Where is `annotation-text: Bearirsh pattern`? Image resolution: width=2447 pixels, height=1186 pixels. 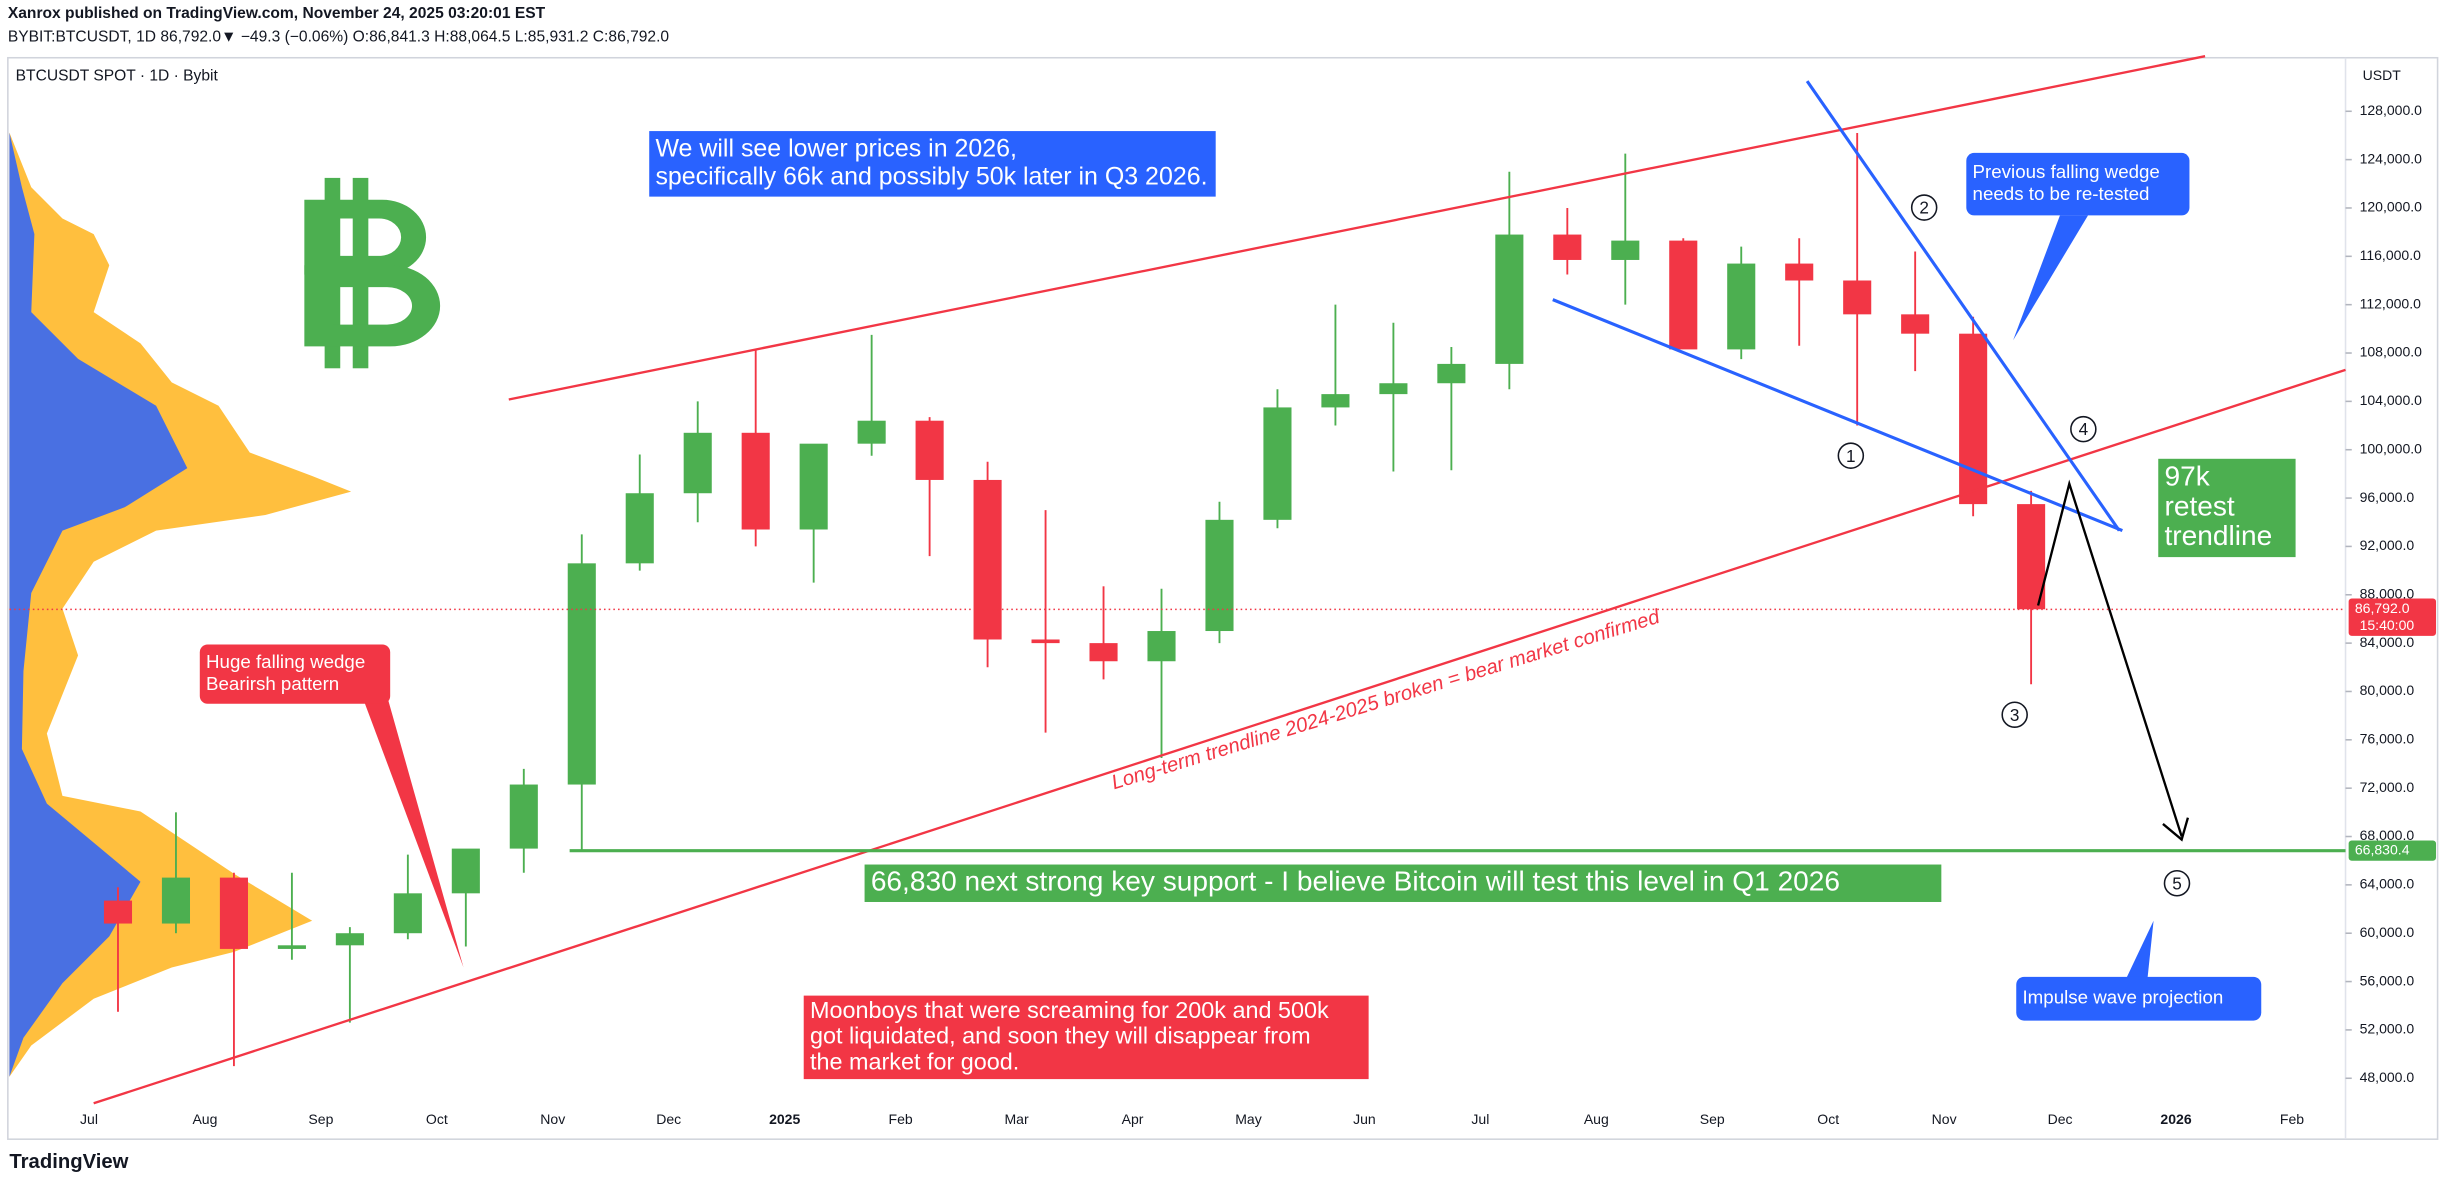
annotation-text: Bearirsh pattern is located at coordinates (272, 683).